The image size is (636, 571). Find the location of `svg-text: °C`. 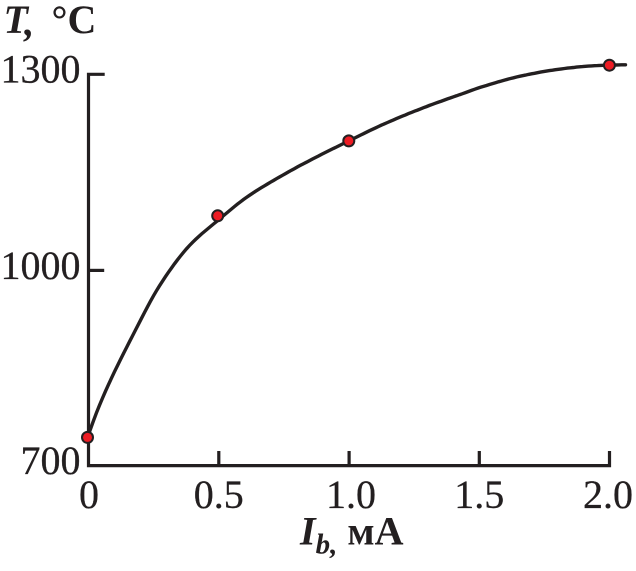

svg-text: °C is located at coordinates (74, 21).